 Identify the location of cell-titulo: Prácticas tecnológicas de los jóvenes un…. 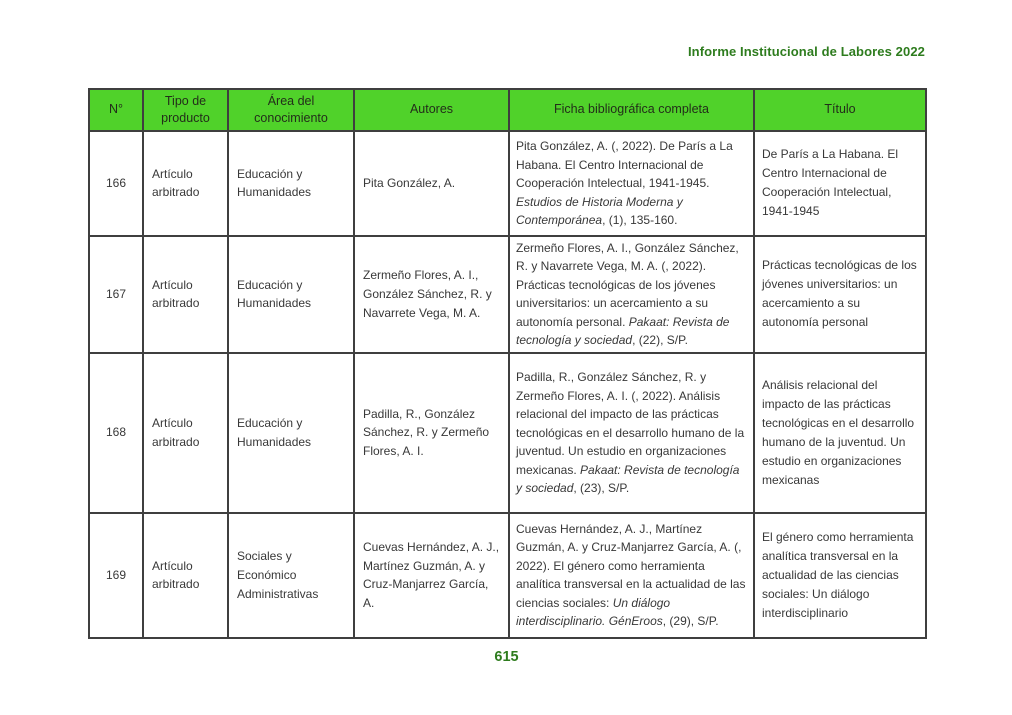
(840, 294).